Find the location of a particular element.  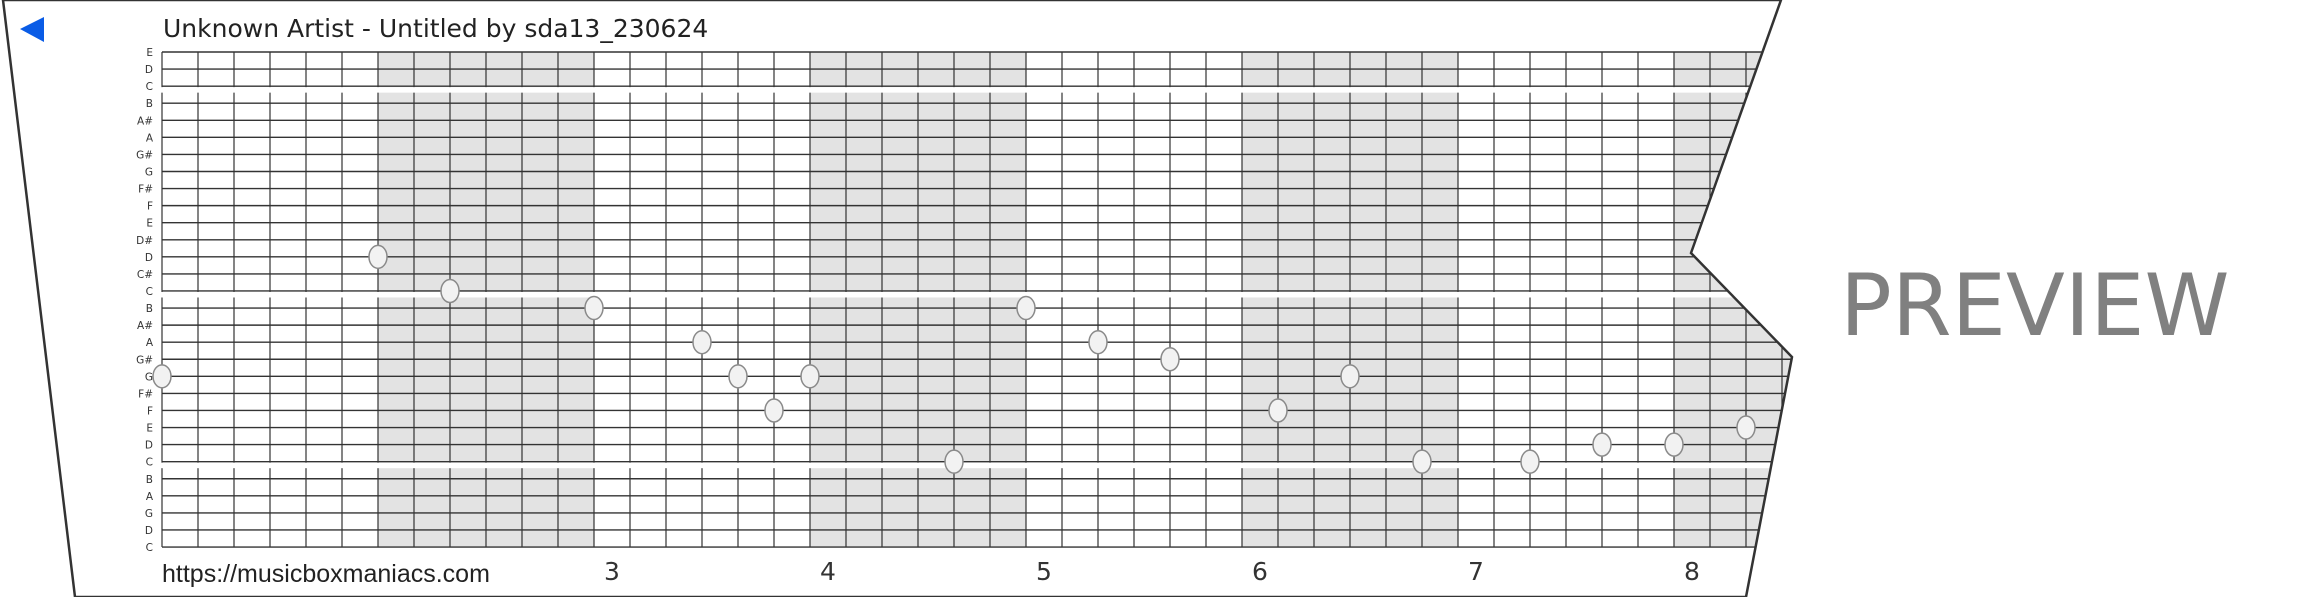

measure-number: 4 is located at coordinates (828, 571).